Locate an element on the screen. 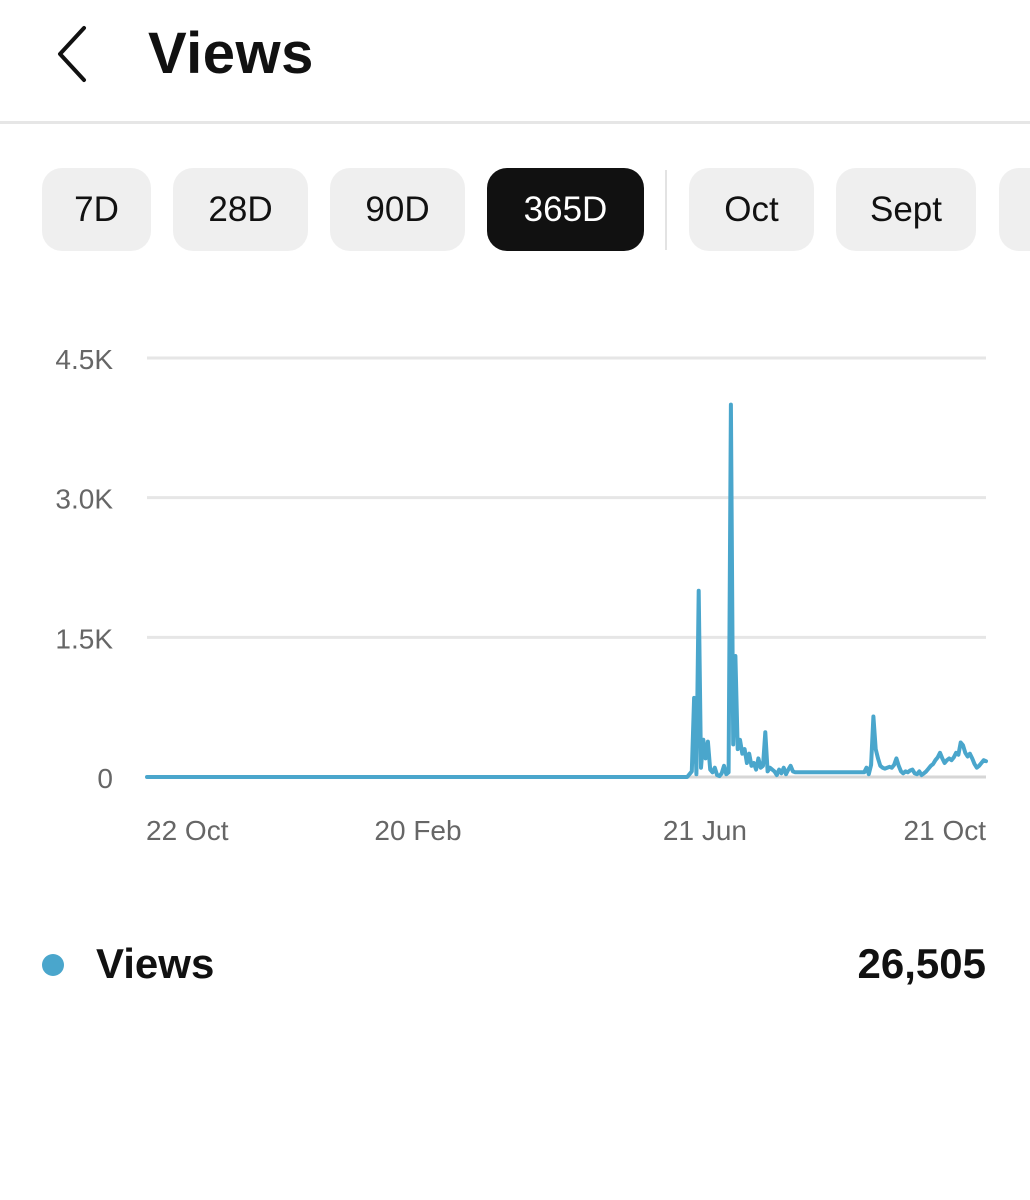 Image resolution: width=1030 pixels, height=1200 pixels. date-range-tabs: 7D 28D 90D 365D Oct Sept is located at coordinates (515, 210).